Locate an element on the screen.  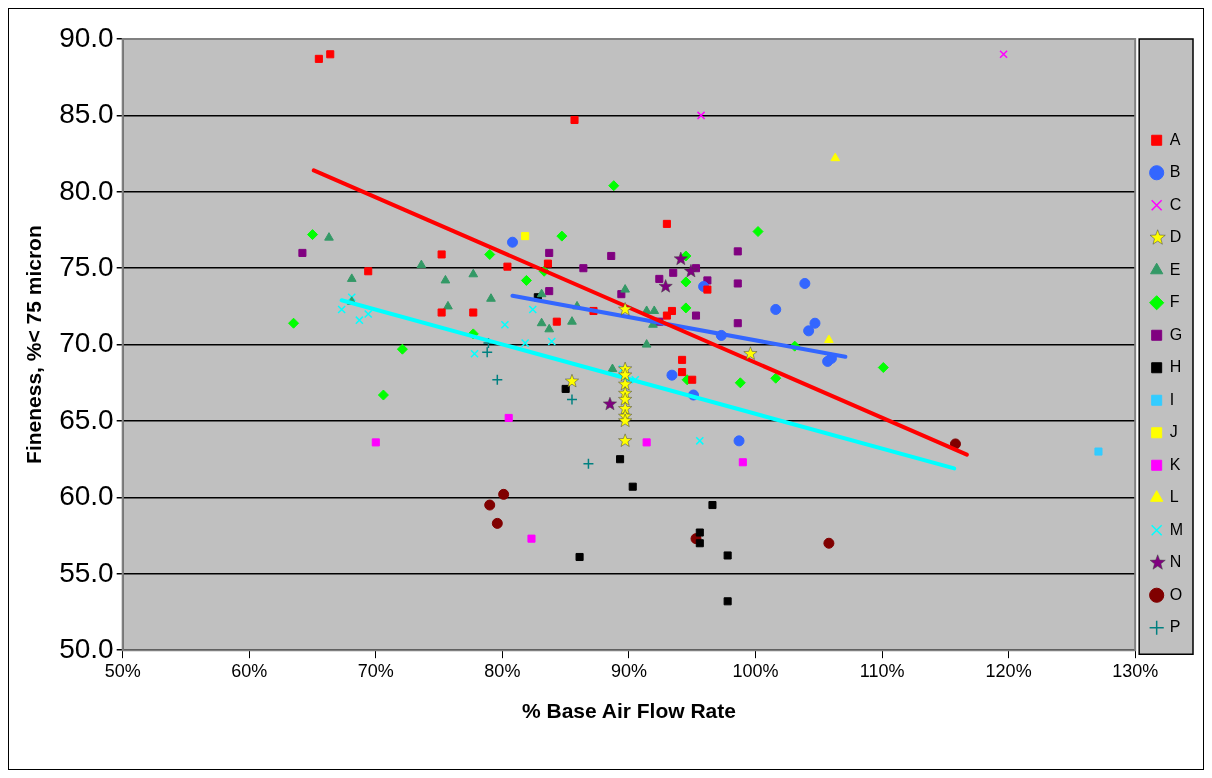
y-tick-label: 80.0 is located at coordinates (86, 190).